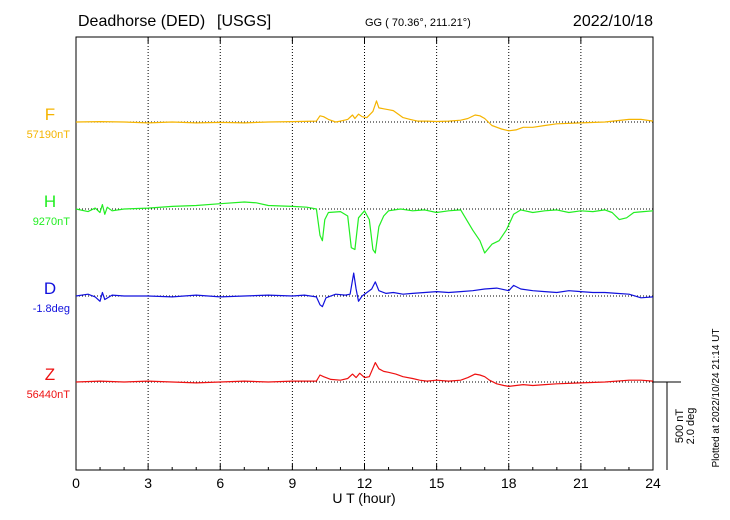 The width and height of the screenshot is (730, 520). I want to click on series-line-h, so click(364, 227).